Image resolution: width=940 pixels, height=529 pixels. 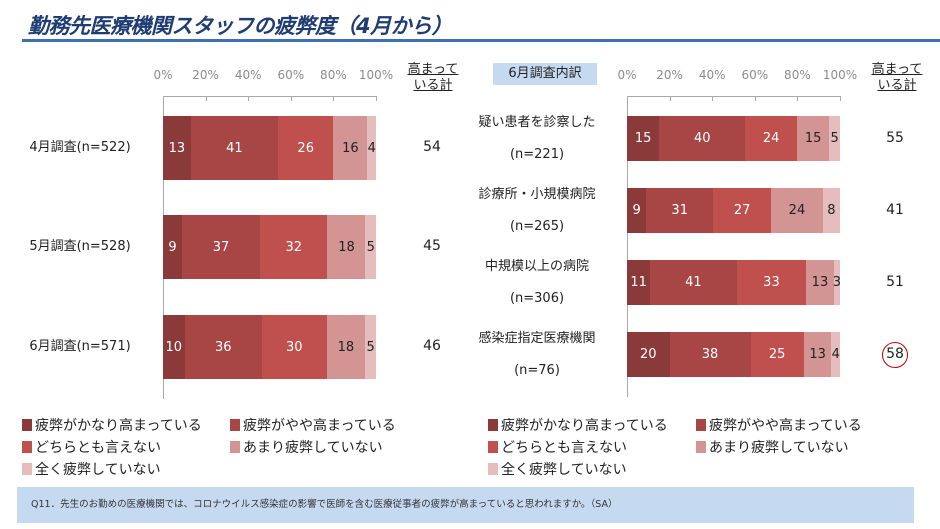 I want to click on bar-segment: 10, so click(x=174, y=347).